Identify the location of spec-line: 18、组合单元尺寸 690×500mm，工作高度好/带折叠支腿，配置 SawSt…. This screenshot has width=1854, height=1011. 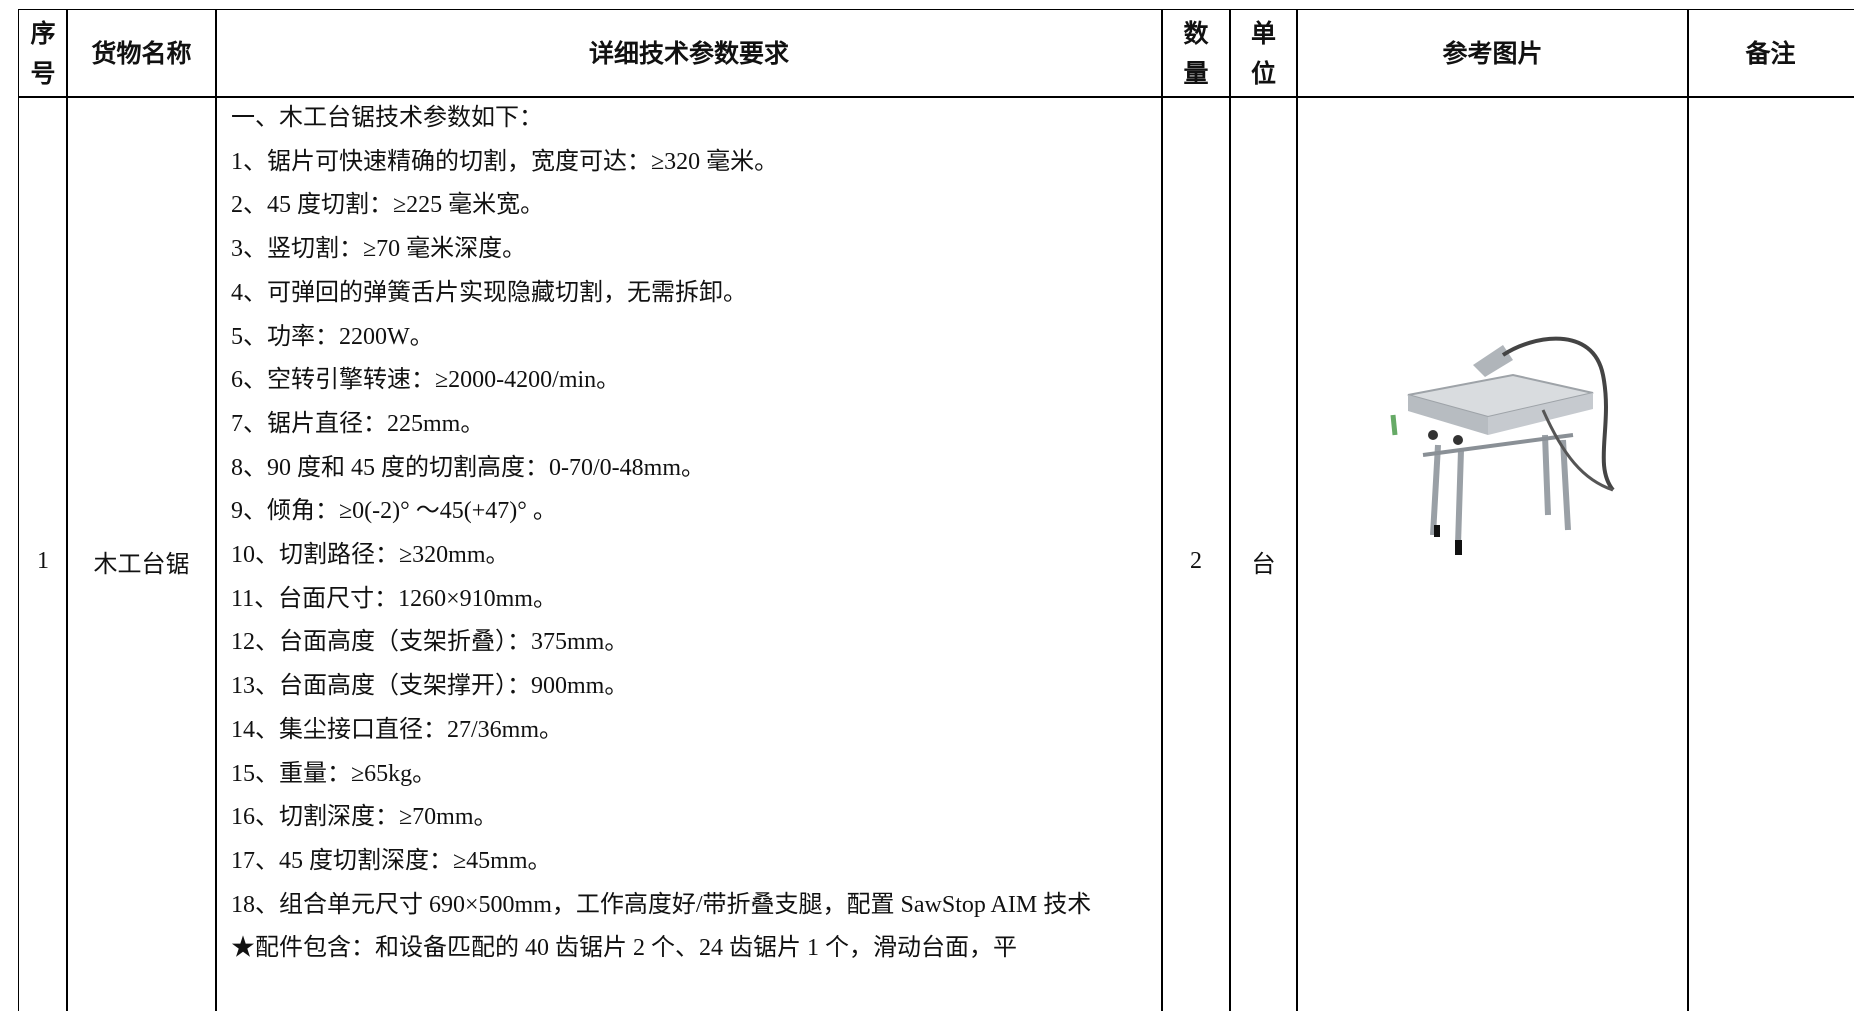
(661, 904).